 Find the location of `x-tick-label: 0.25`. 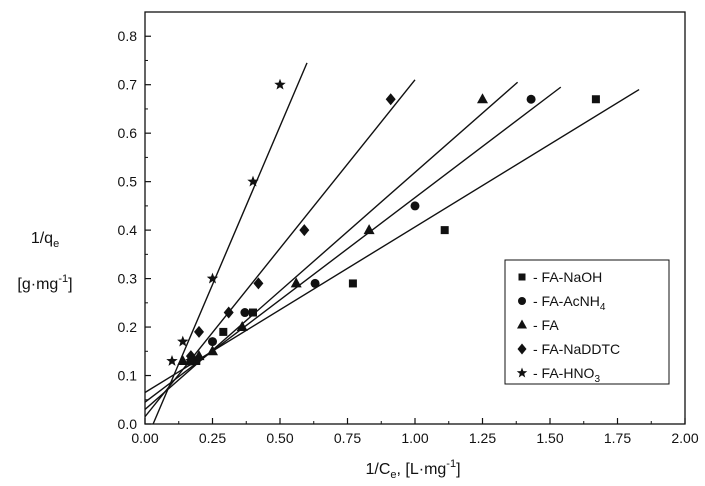

x-tick-label: 0.25 is located at coordinates (212, 438).